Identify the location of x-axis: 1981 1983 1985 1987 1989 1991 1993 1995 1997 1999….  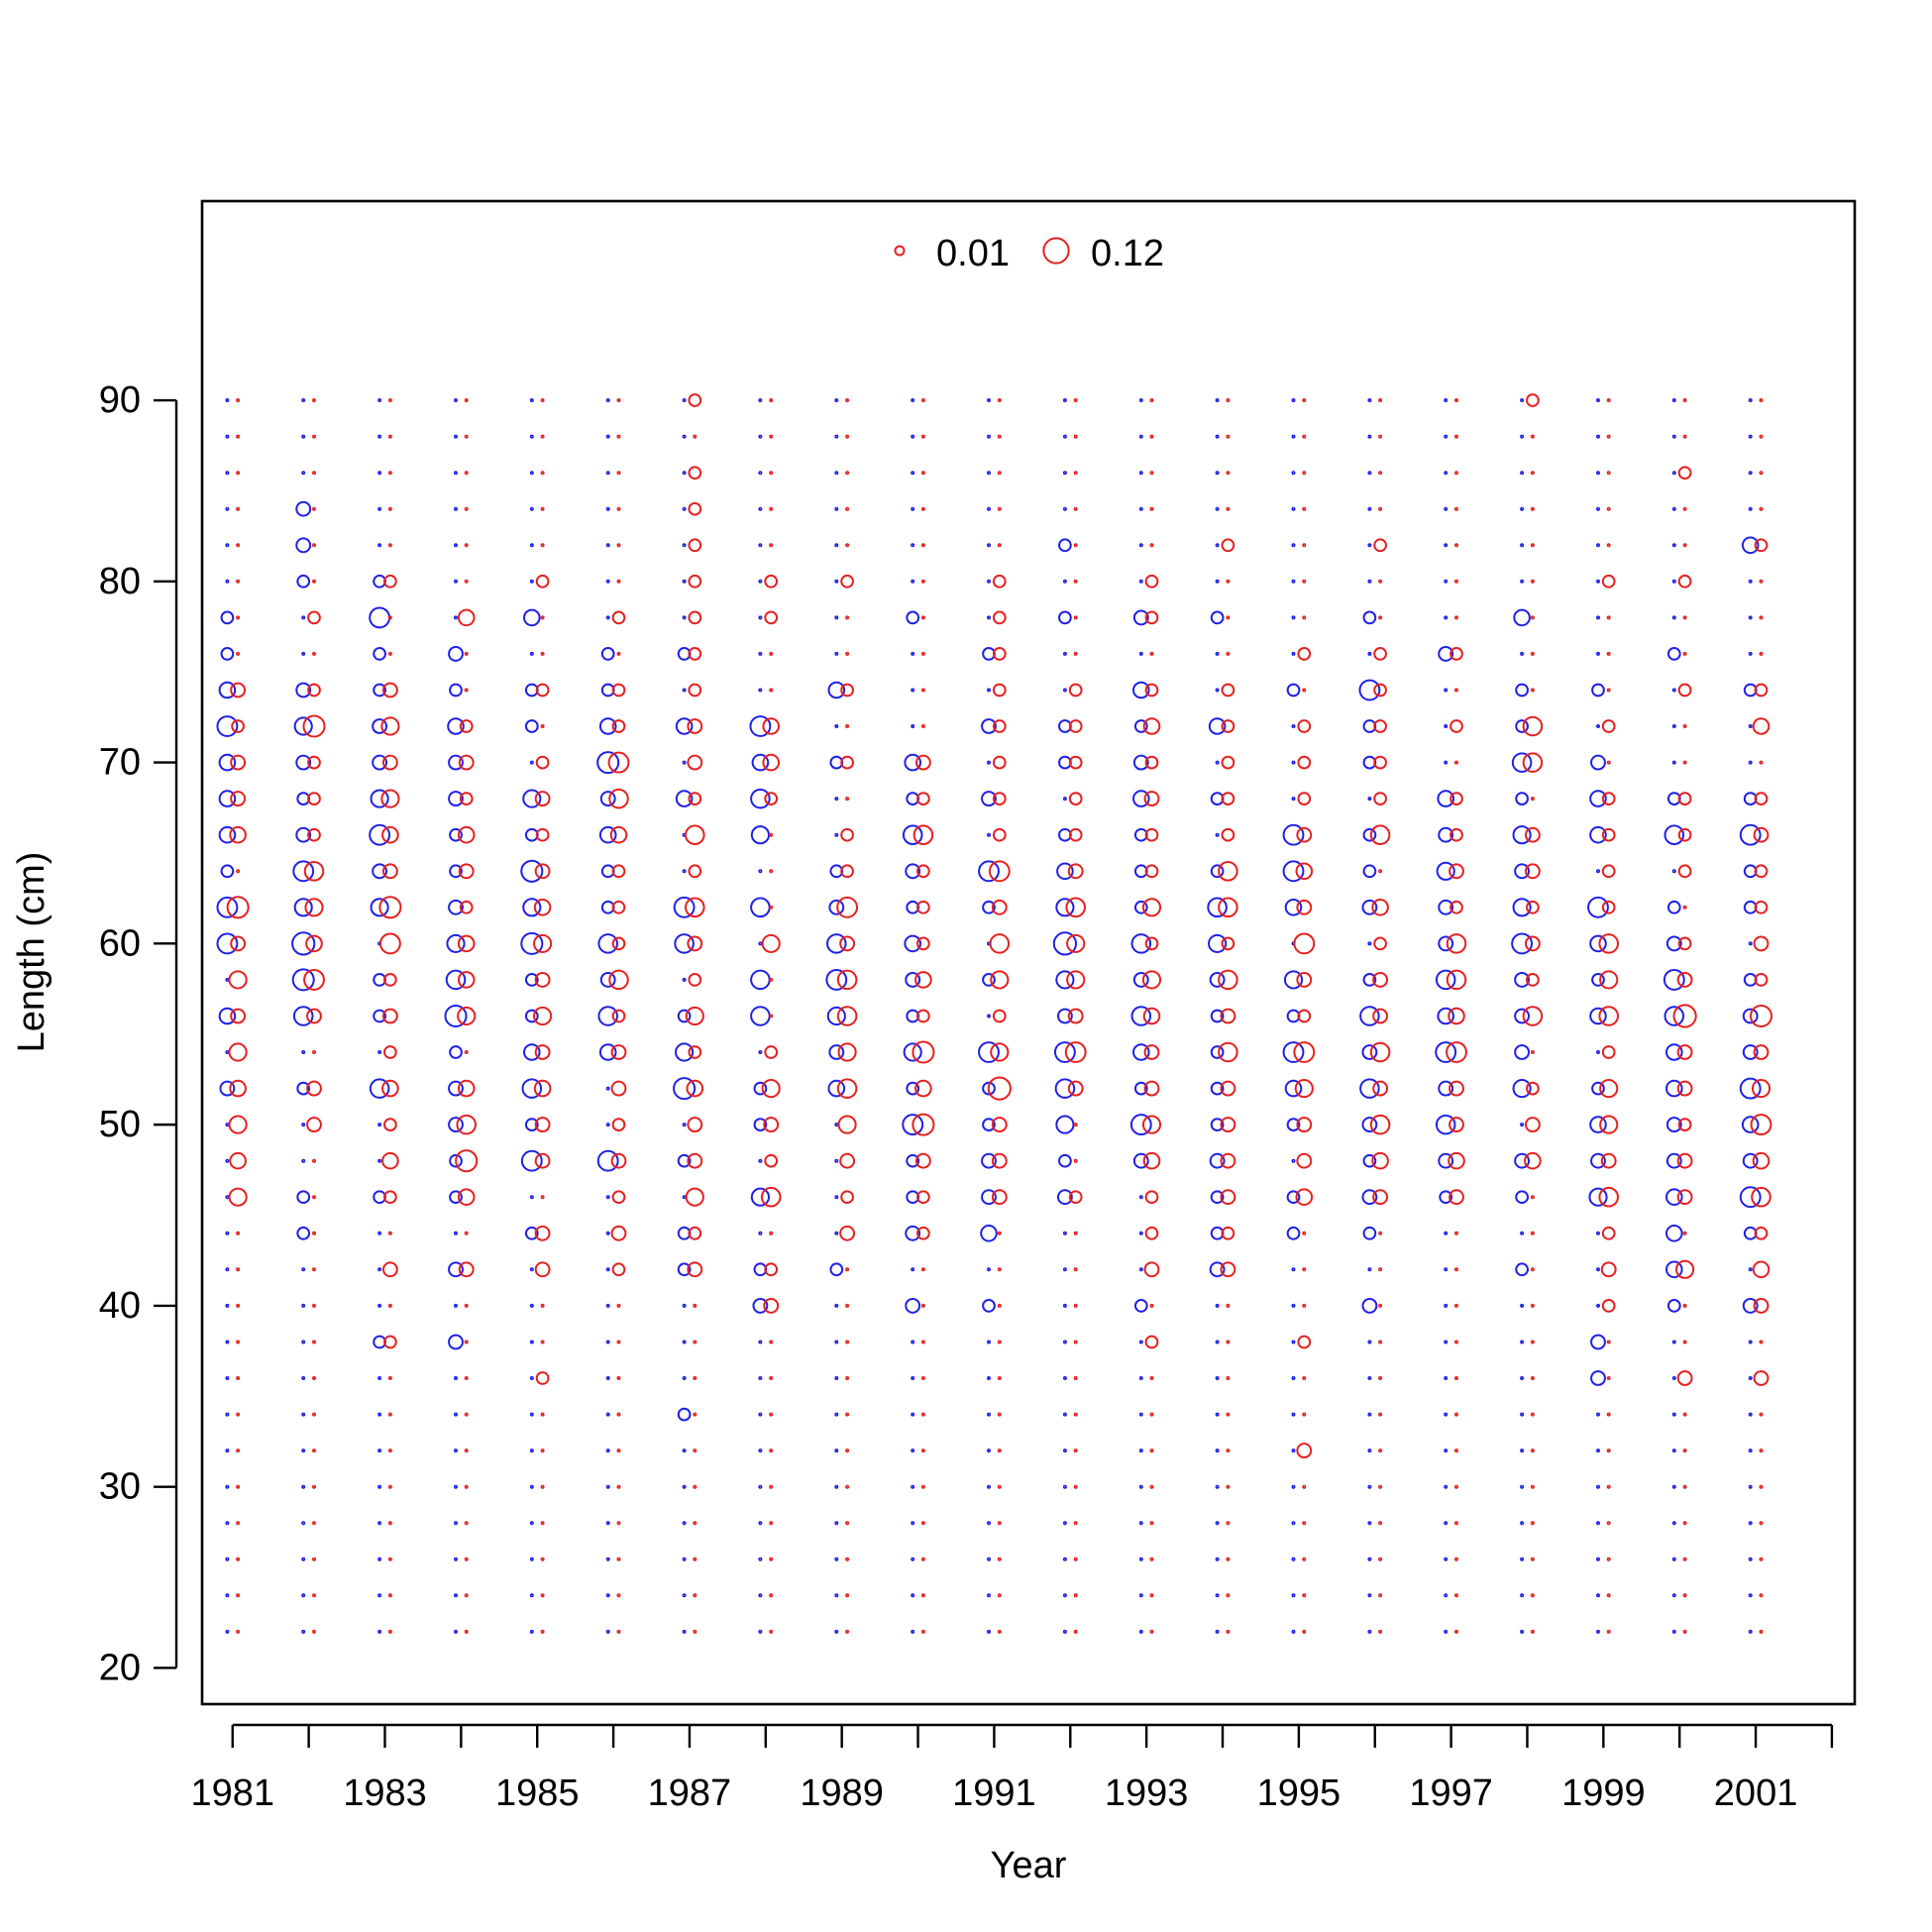
(1012, 1769).